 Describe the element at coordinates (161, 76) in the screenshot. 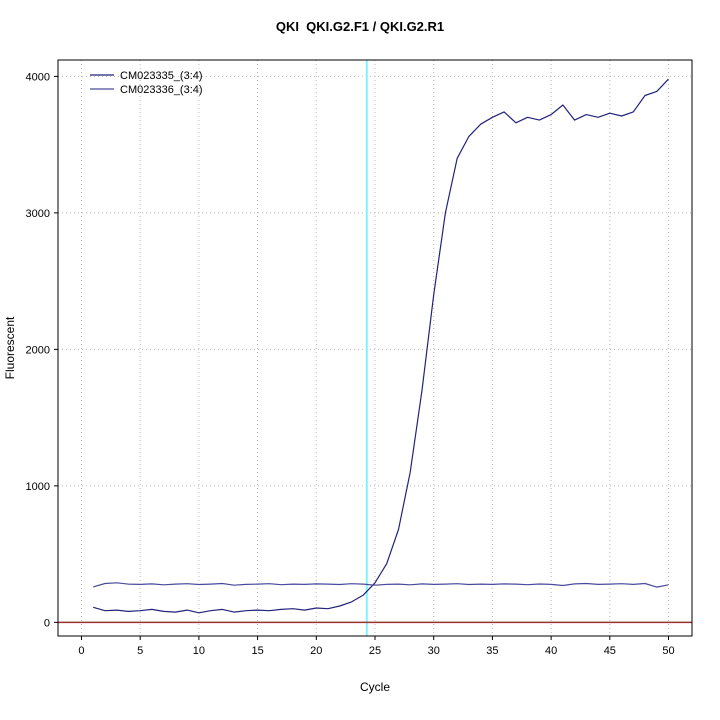

I see `legend-entry-label: CM023335_(3:4)` at that location.